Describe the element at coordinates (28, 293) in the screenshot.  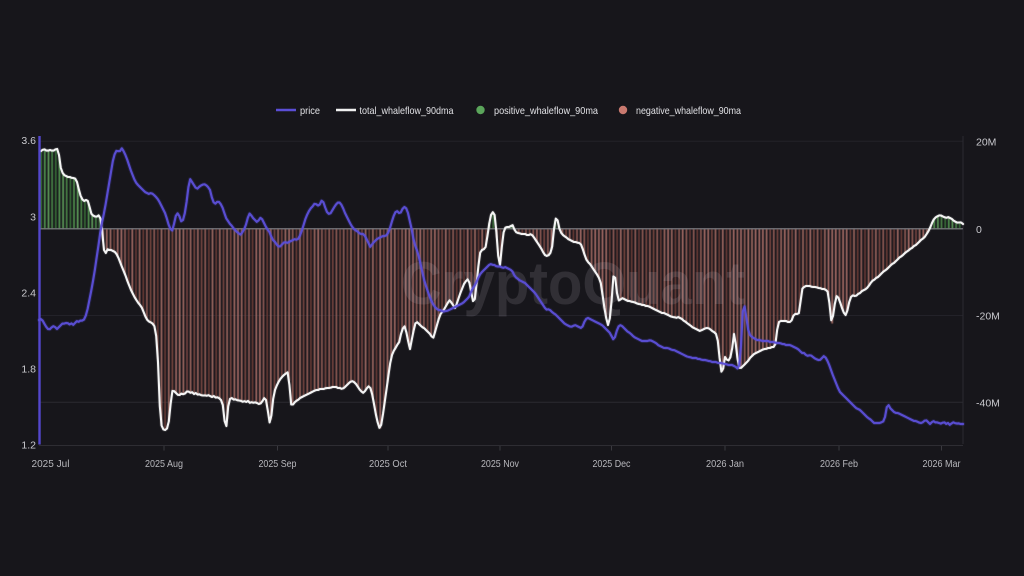
I see `svg-text: 2.4` at that location.